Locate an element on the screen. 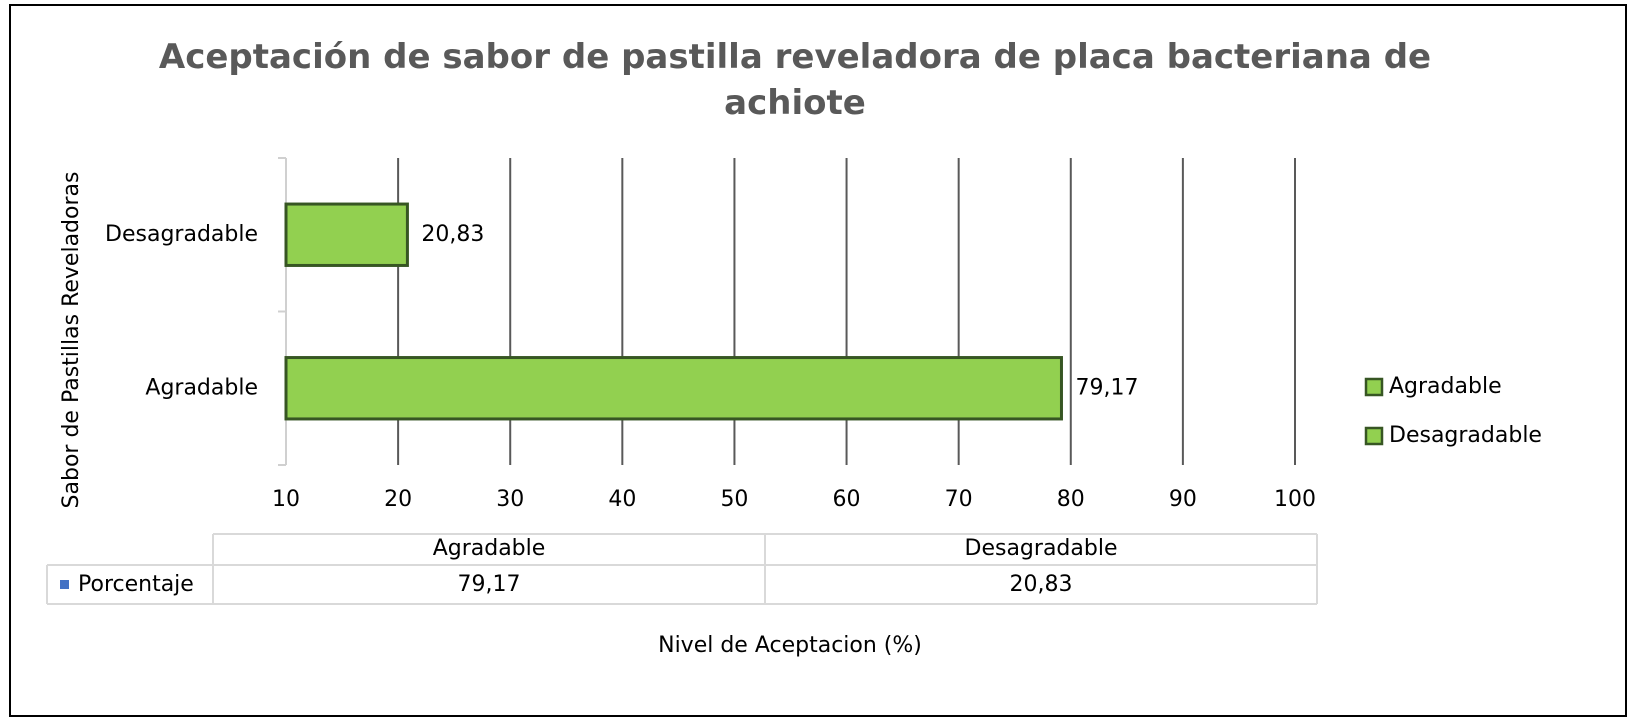 The height and width of the screenshot is (718, 1628). x-tick-label: 20 is located at coordinates (398, 499).